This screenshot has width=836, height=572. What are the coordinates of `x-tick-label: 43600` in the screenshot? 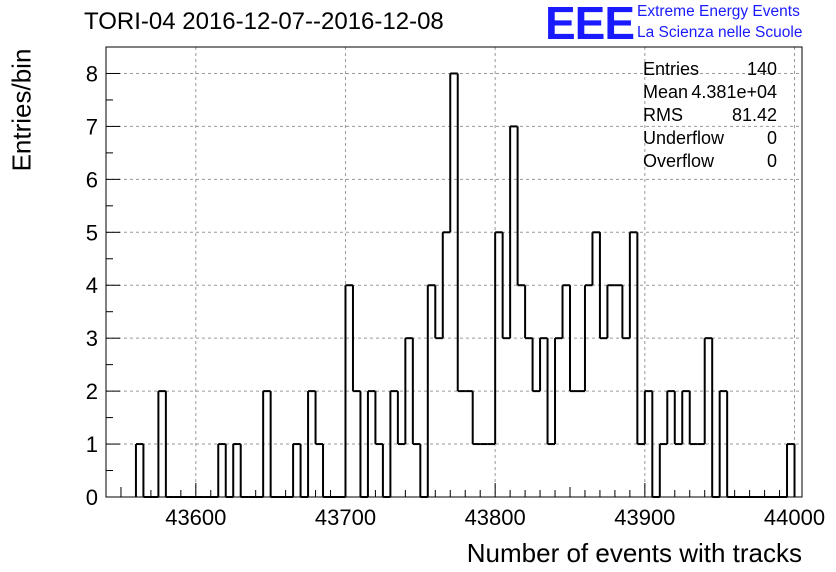 It's located at (195, 517).